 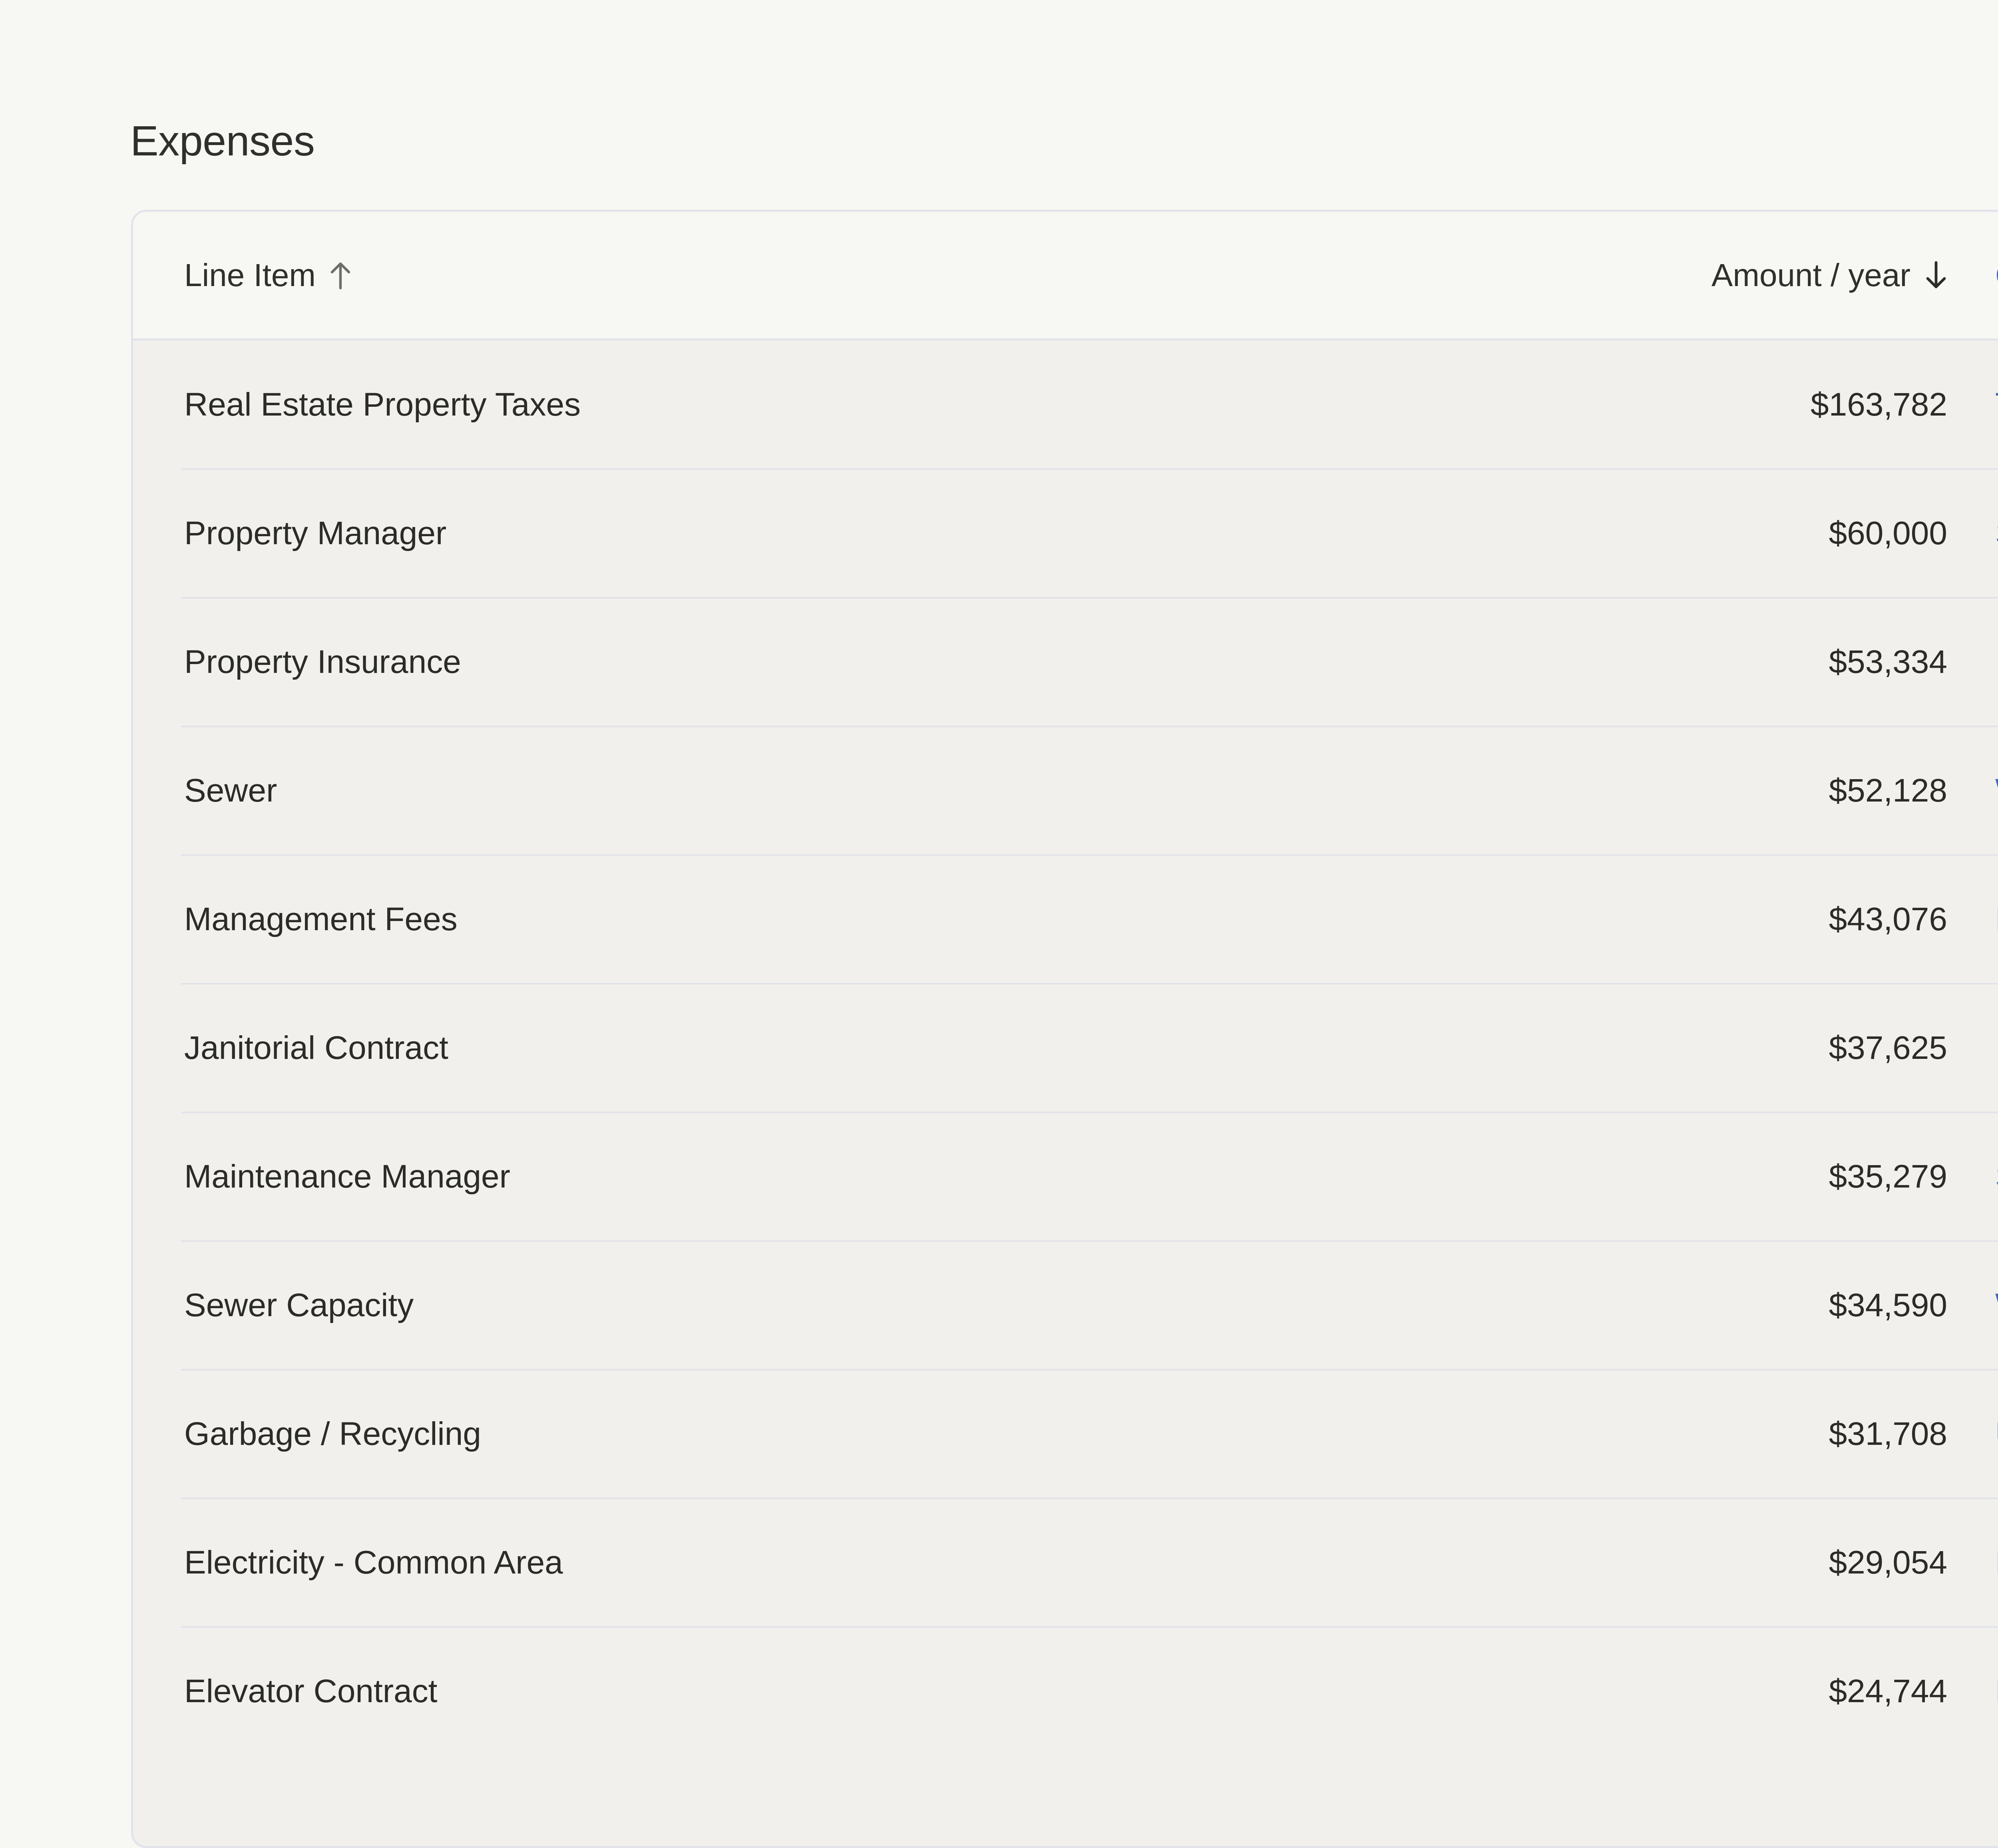 I want to click on line-item-text: Garbage / Recycling, so click(x=333, y=1434).